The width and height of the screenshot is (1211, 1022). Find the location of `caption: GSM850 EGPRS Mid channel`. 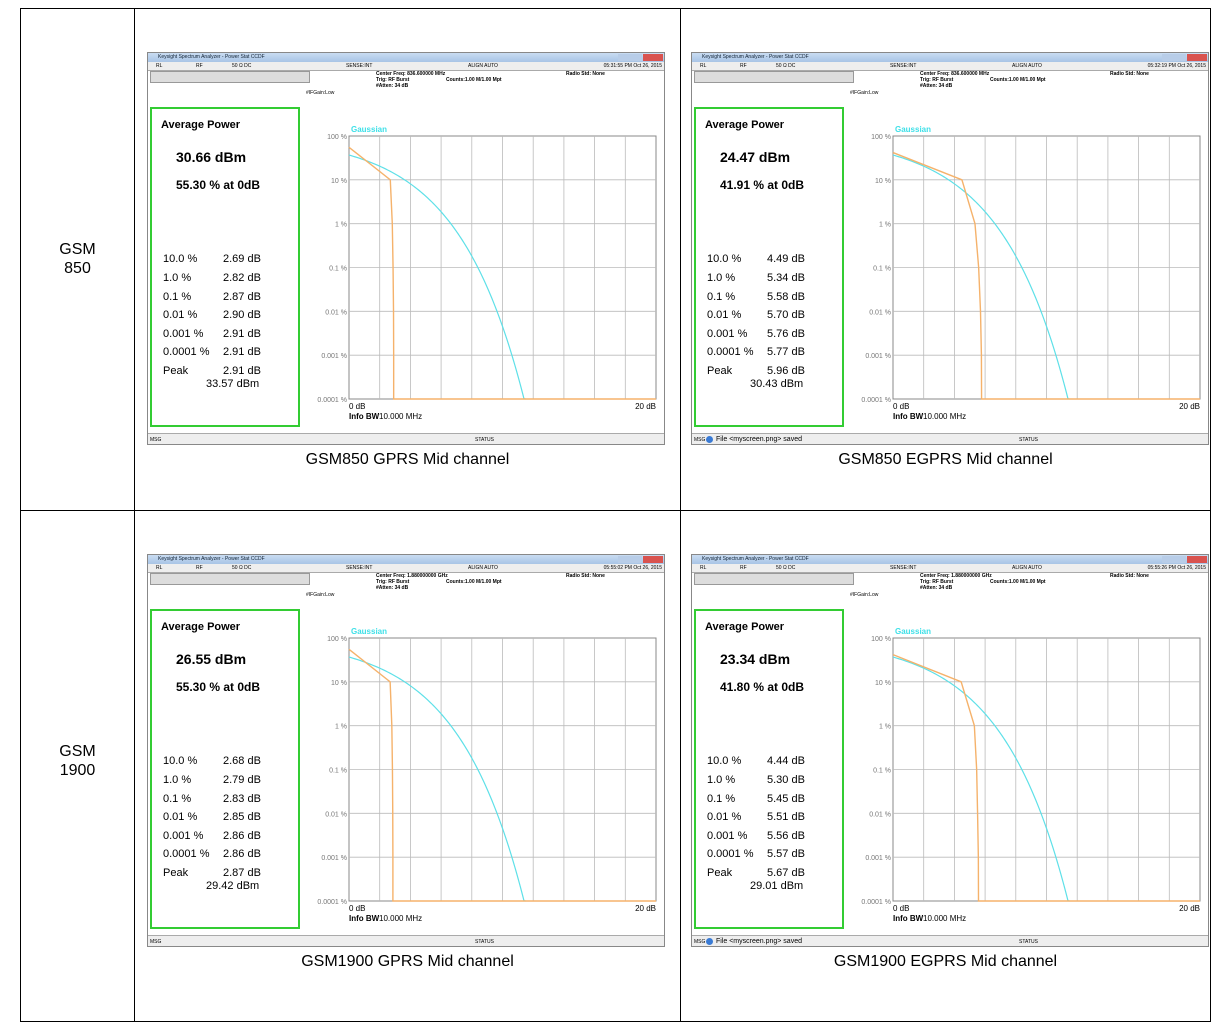

caption: GSM850 EGPRS Mid channel is located at coordinates (945, 459).